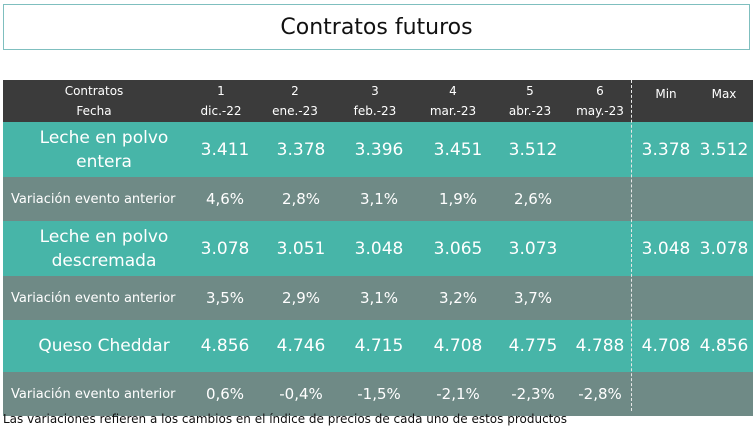 The width and height of the screenshot is (753, 431). I want to click on value-cell: -0,4%, so click(301, 394).